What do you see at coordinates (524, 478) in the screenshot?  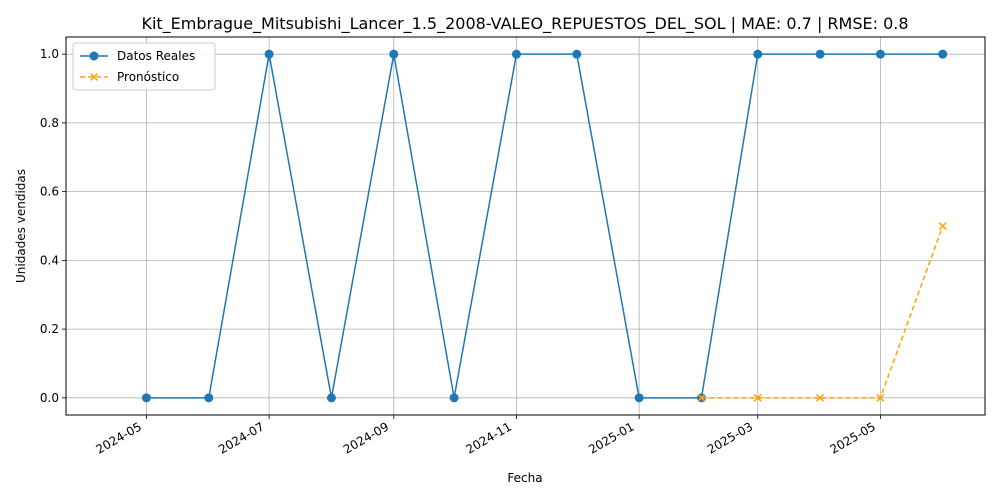 I see `x-axis-label: Fecha` at bounding box center [524, 478].